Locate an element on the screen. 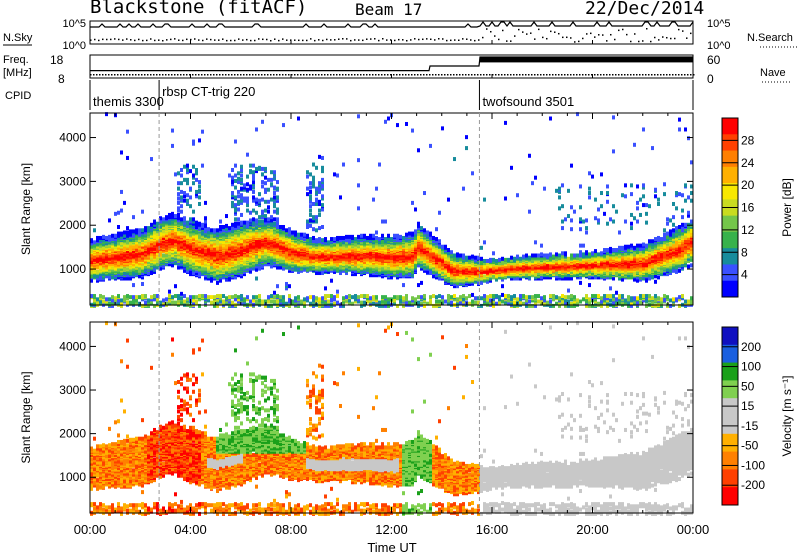  station-title: Blackstone (fitACF) is located at coordinates (199, 9).